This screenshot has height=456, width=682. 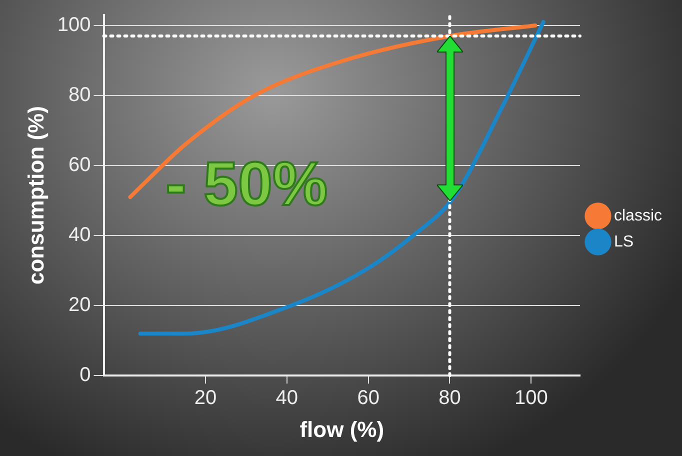 What do you see at coordinates (531, 398) in the screenshot?
I see `x-tick-label: 100` at bounding box center [531, 398].